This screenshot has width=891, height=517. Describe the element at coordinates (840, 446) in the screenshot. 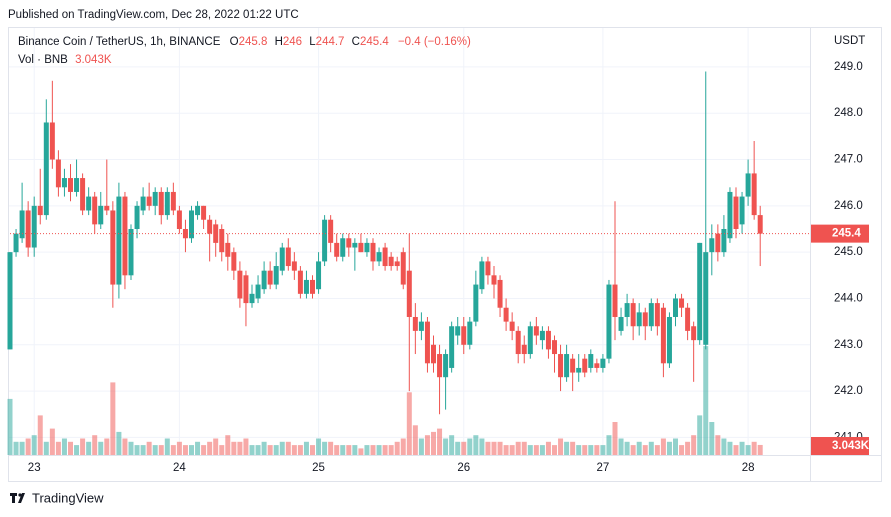

I see `last-volume-tag` at that location.